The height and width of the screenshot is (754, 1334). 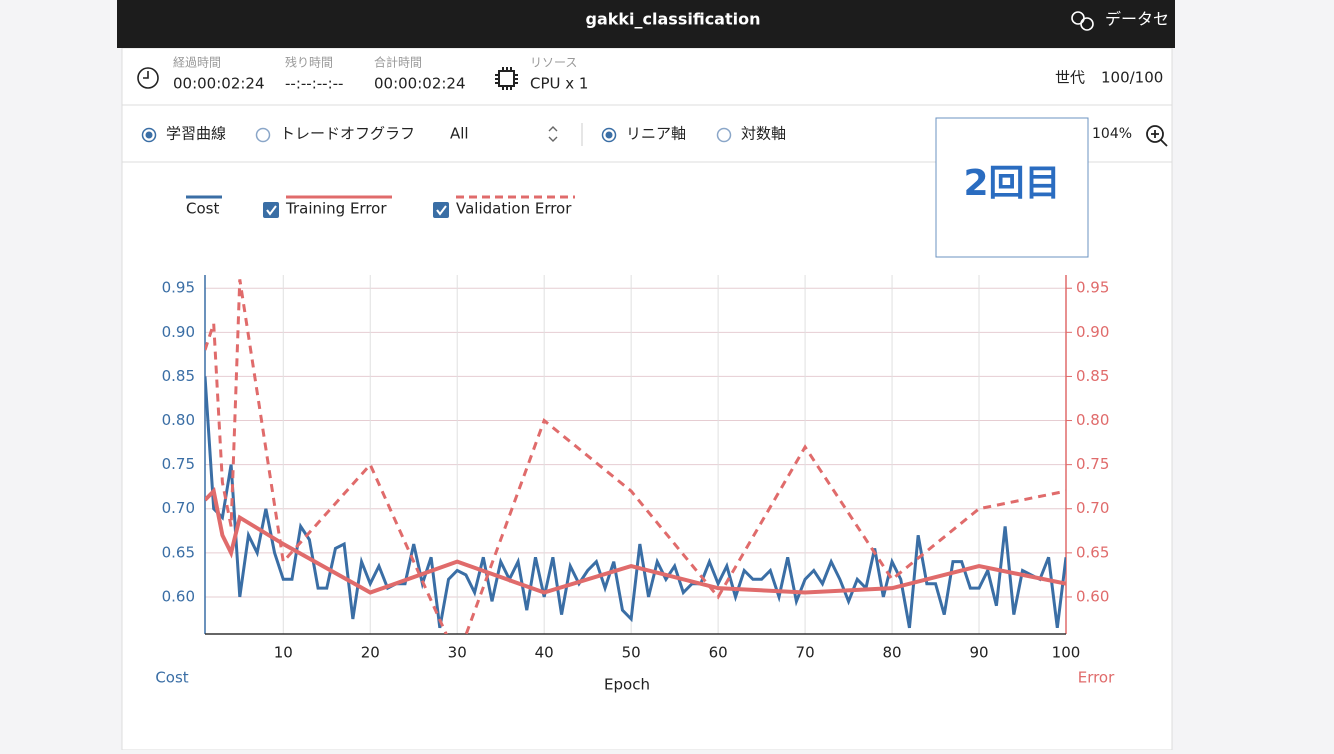 I want to click on y-tick-label: 0.60, so click(x=178, y=596).